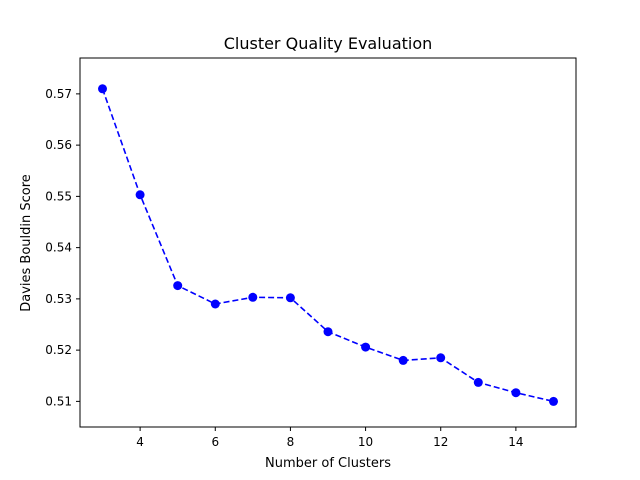 The width and height of the screenshot is (640, 480). I want to click on y-tick-label-0.55: 0.55, so click(58, 196).